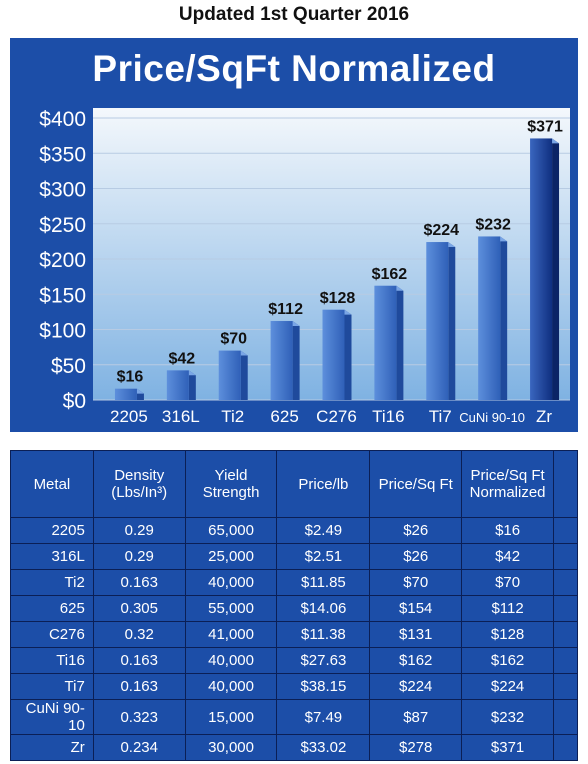  I want to click on cell-price-sqft: $154, so click(416, 608).